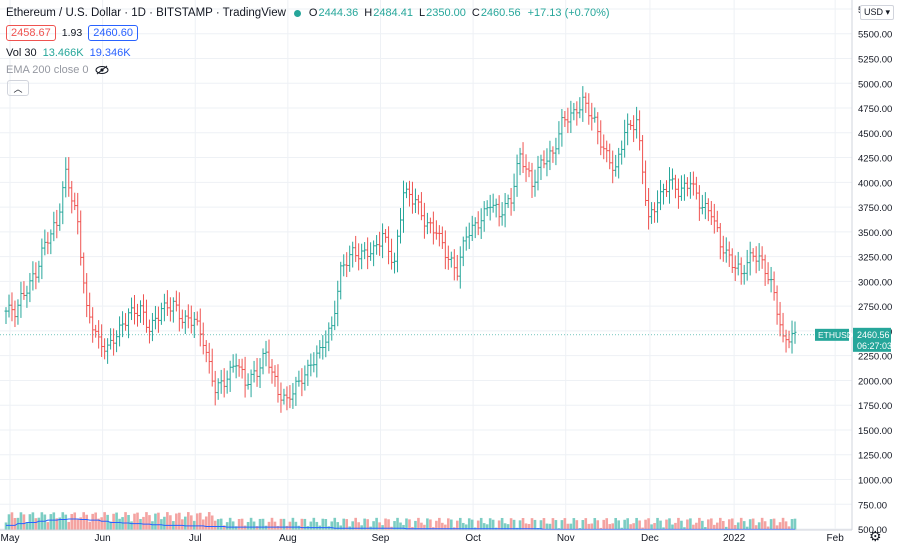 The image size is (900, 547). Describe the element at coordinates (72, 33) in the screenshot. I see `spread-value: 1.93` at that location.